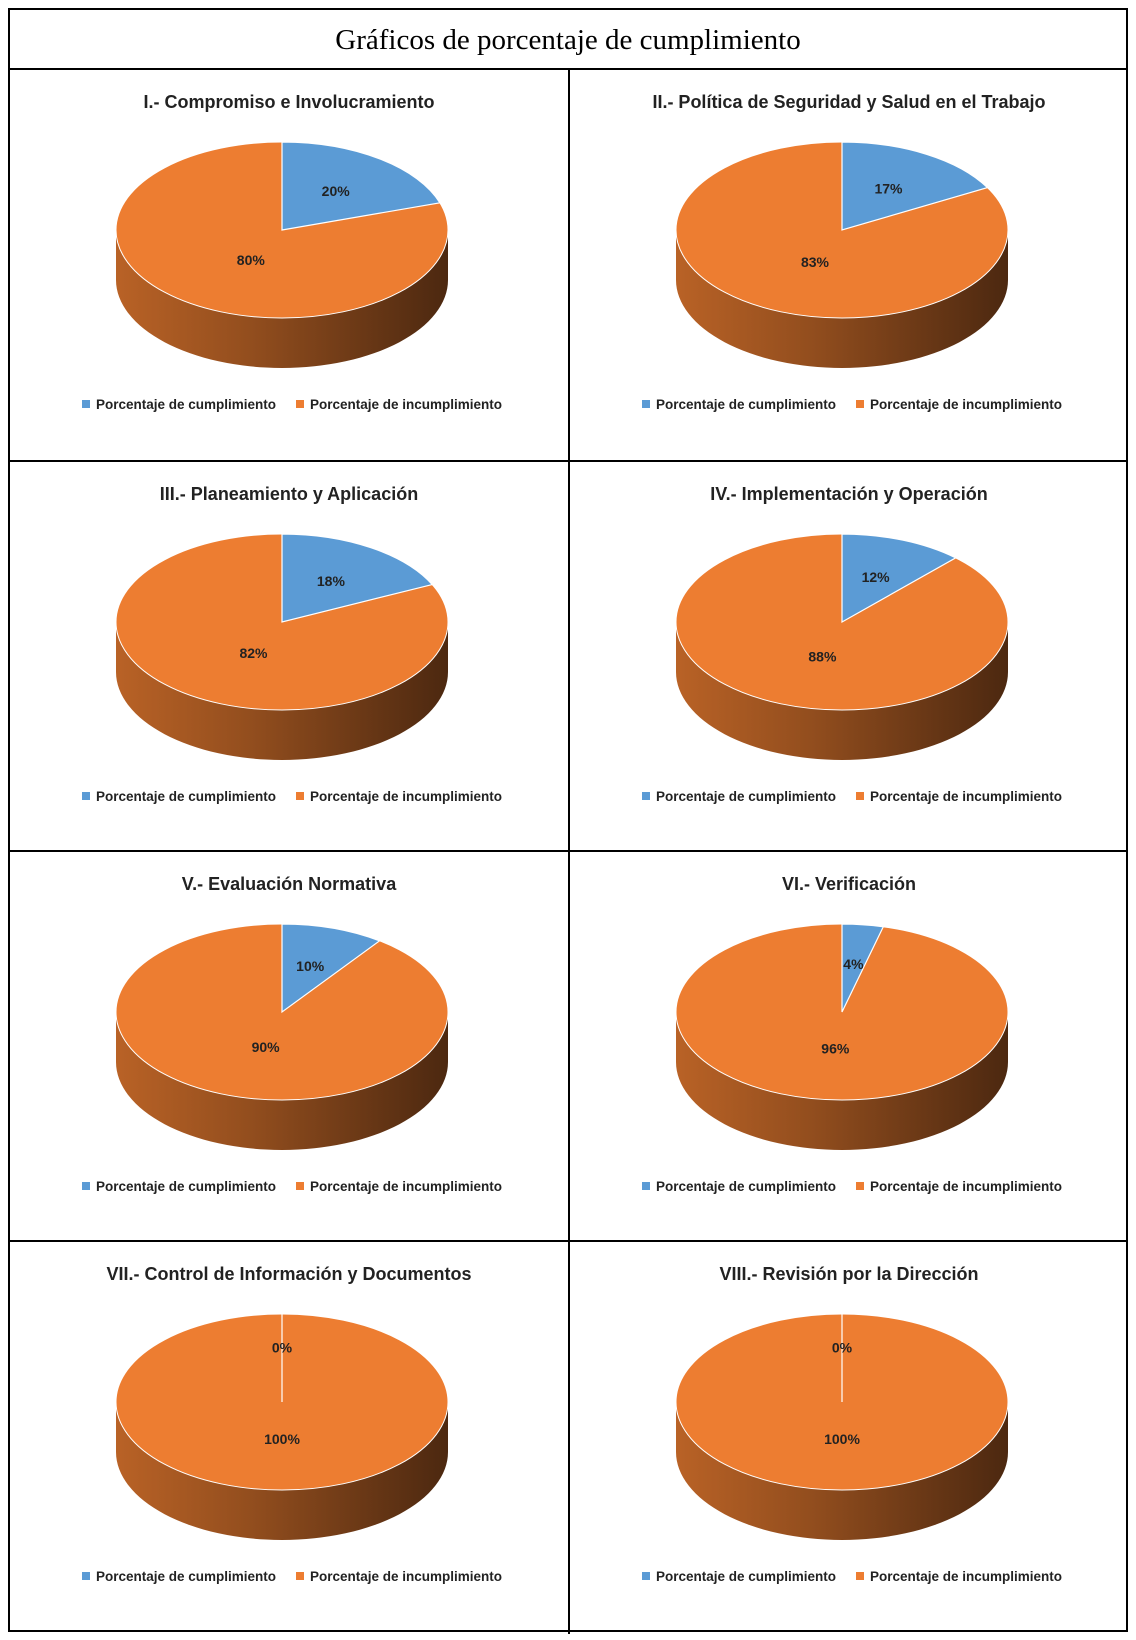  What do you see at coordinates (815, 262) in the screenshot?
I see `slice-label-incumplimiento: 83%` at bounding box center [815, 262].